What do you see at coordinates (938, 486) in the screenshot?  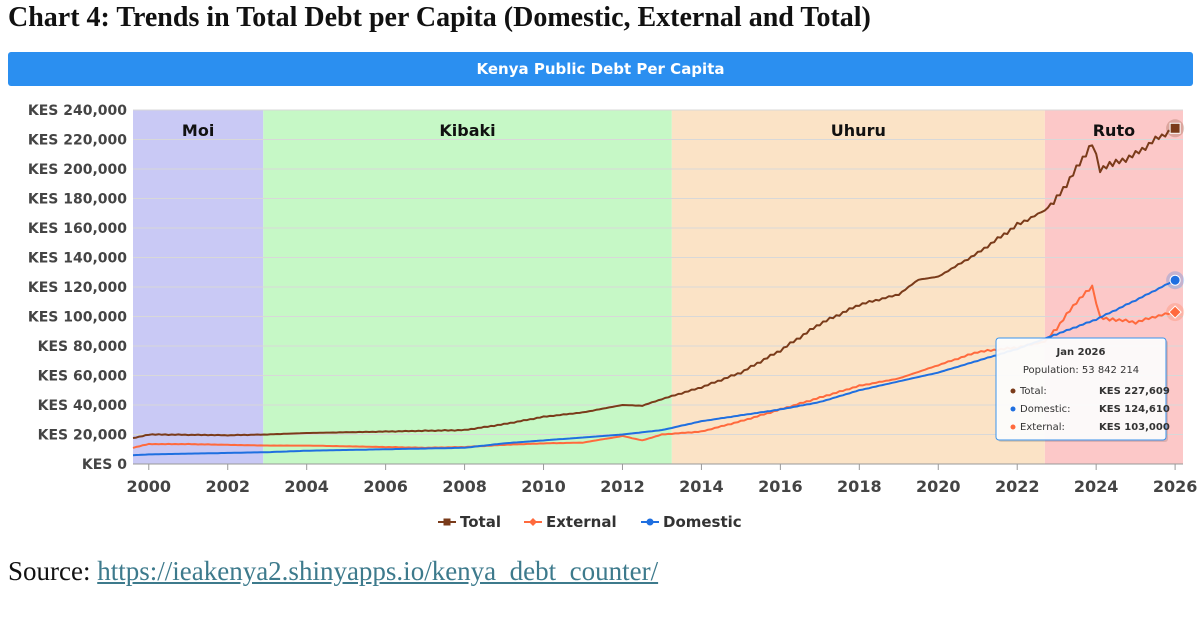 I see `x-tick-label: 2020` at bounding box center [938, 486].